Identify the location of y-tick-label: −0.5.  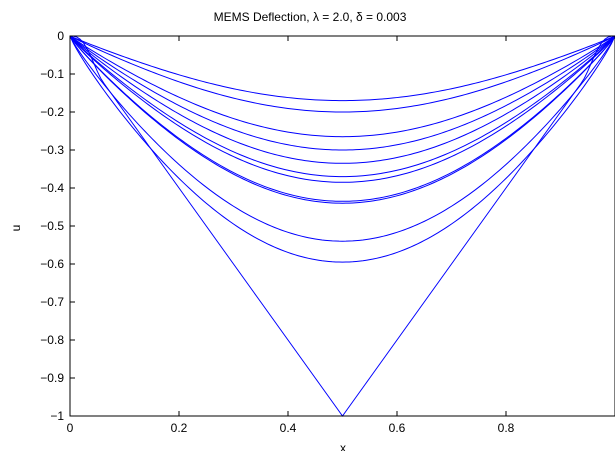
(52, 226).